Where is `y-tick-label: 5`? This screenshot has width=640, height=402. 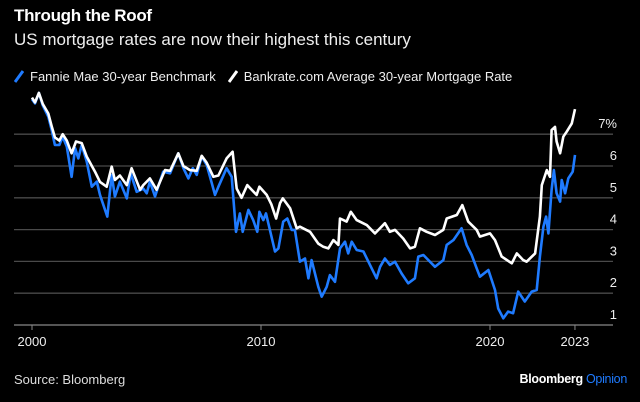
y-tick-label: 5 is located at coordinates (613, 187).